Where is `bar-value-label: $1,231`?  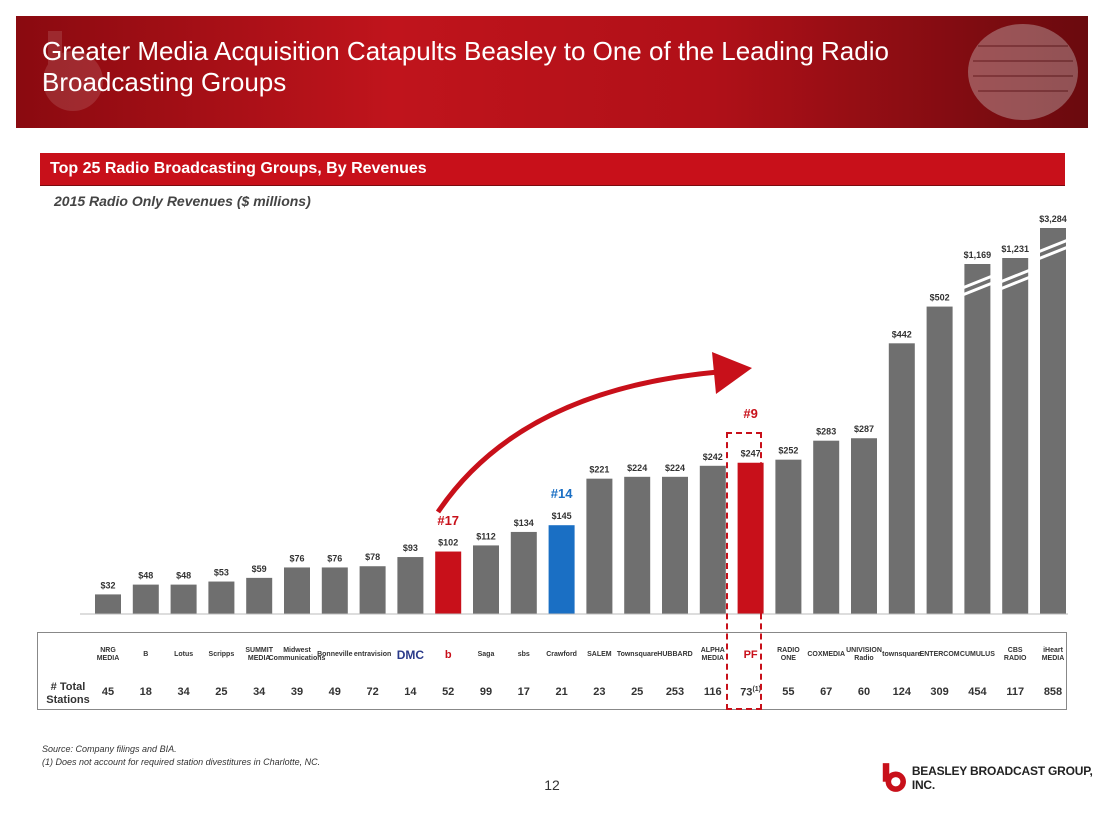
bar-value-label: $1,231 is located at coordinates (1015, 249).